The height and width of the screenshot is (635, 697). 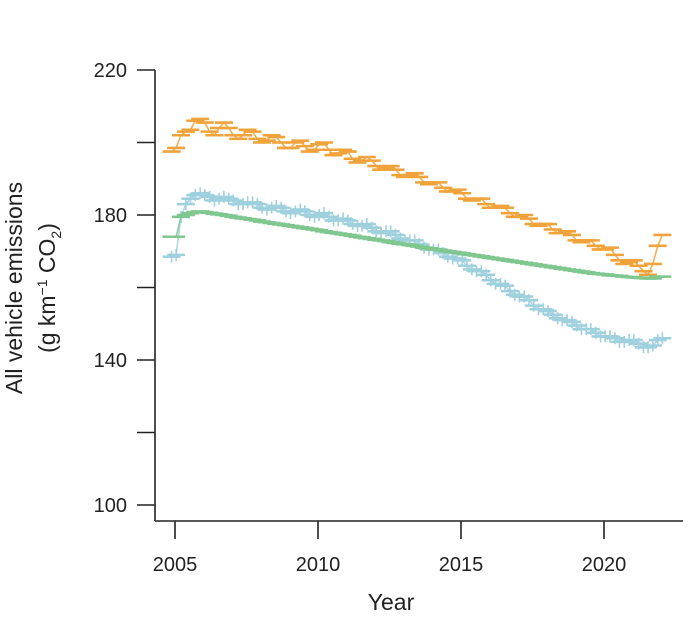 What do you see at coordinates (461, 565) in the screenshot?
I see `x-tick-label: 2015` at bounding box center [461, 565].